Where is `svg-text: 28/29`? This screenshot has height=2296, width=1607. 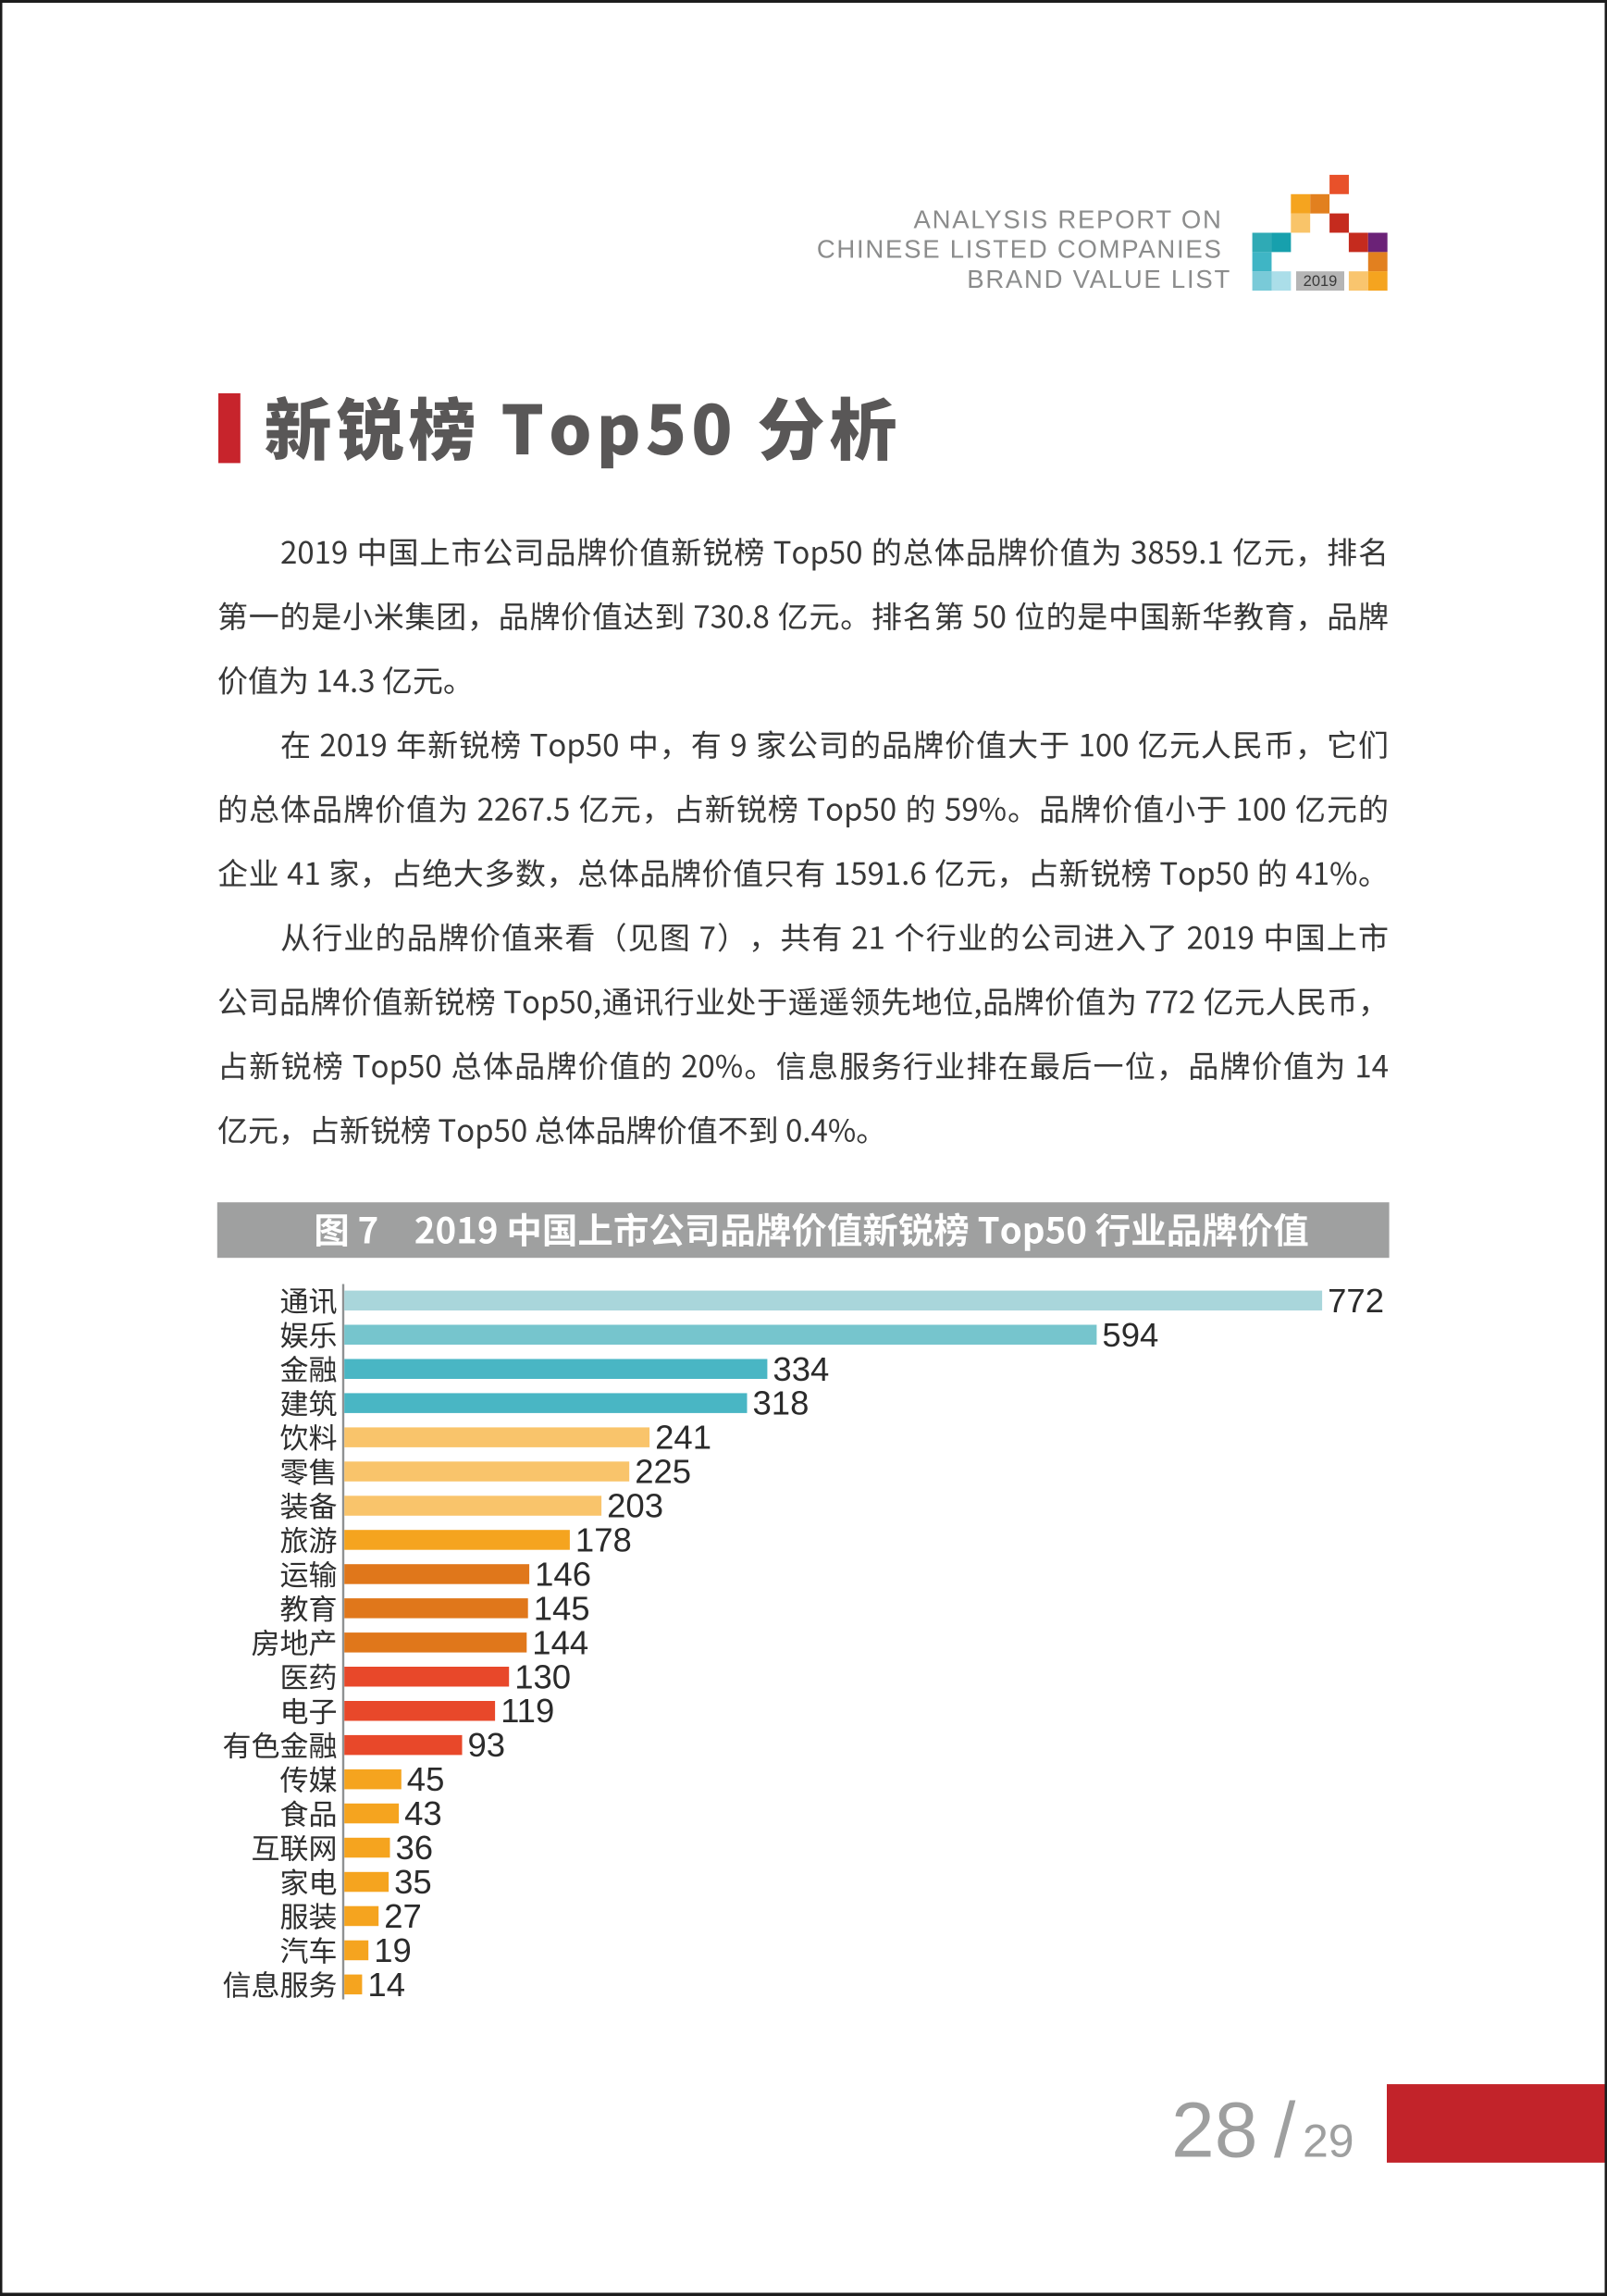
svg-text: 28/29 is located at coordinates (1262, 2130).